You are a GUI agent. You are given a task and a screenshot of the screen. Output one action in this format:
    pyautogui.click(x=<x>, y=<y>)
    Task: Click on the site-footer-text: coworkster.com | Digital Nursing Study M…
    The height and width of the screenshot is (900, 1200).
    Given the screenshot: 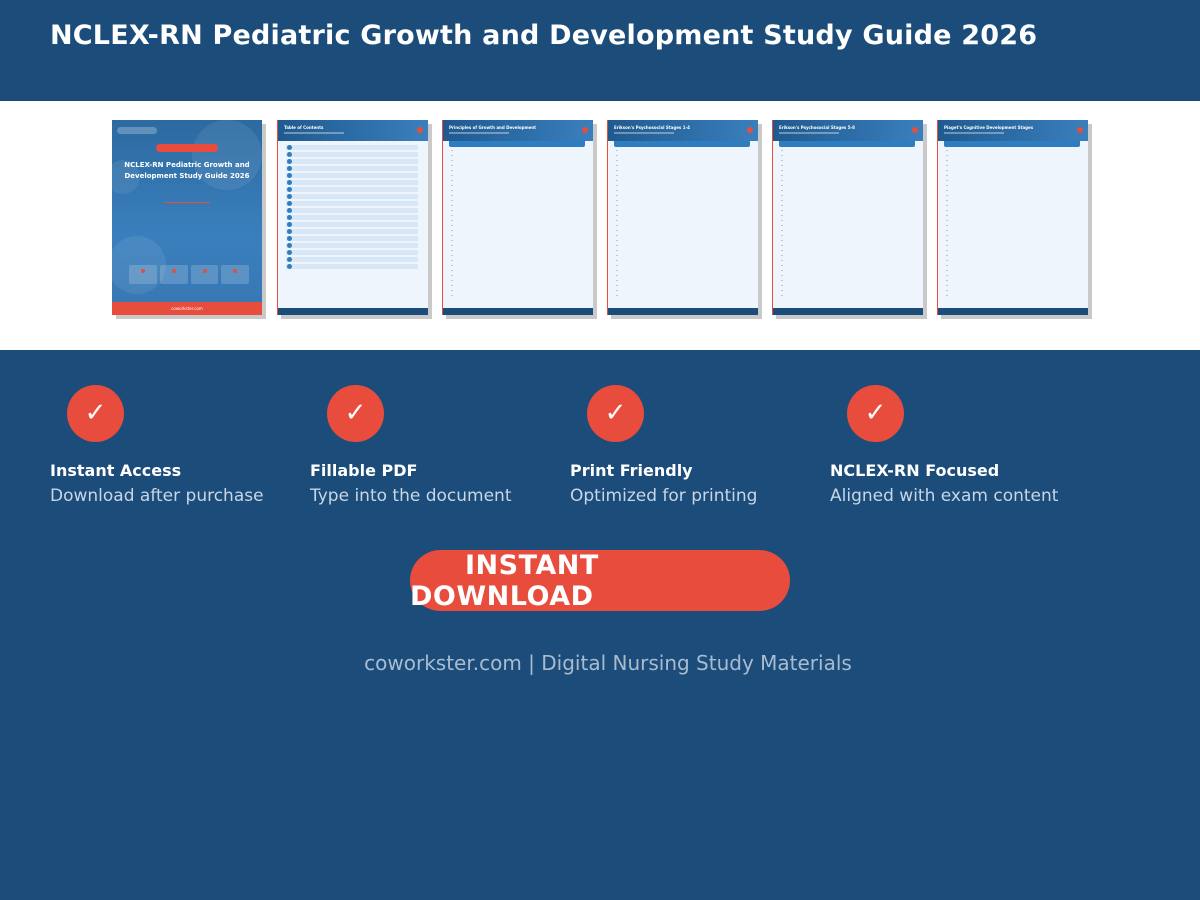 What is the action you would take?
    pyautogui.click(x=608, y=663)
    